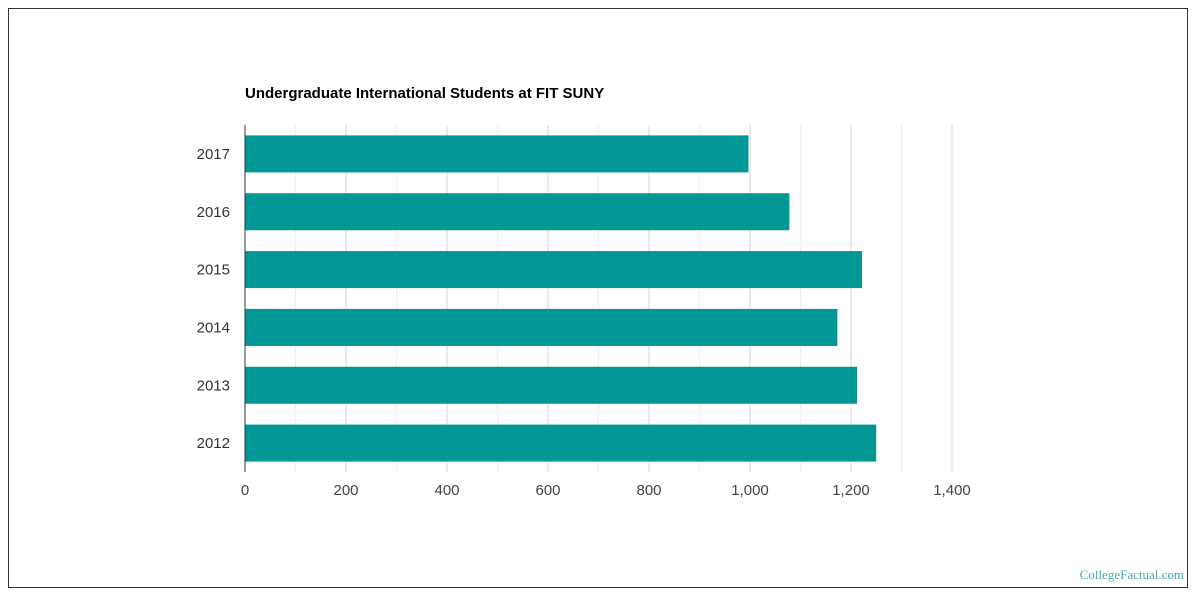 The image size is (1200, 600). What do you see at coordinates (1131, 574) in the screenshot?
I see `watermark-text: CollegeFactual.com` at bounding box center [1131, 574].